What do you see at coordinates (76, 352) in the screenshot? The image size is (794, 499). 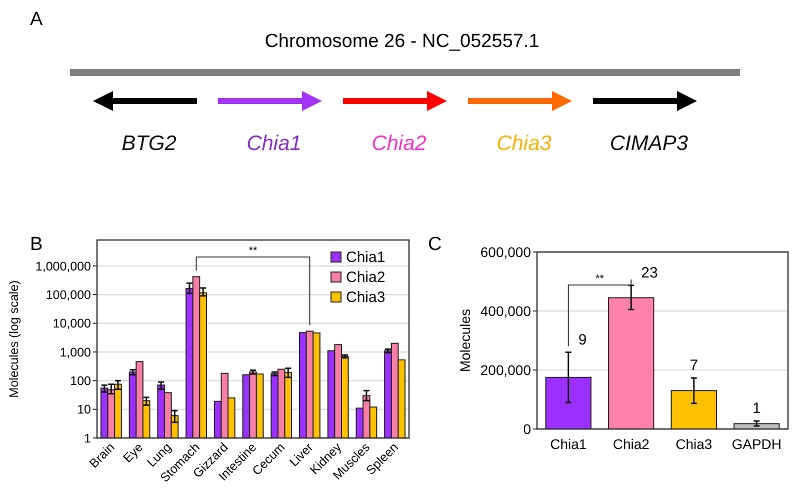 I see `y-tick-label: 1,000` at bounding box center [76, 352].